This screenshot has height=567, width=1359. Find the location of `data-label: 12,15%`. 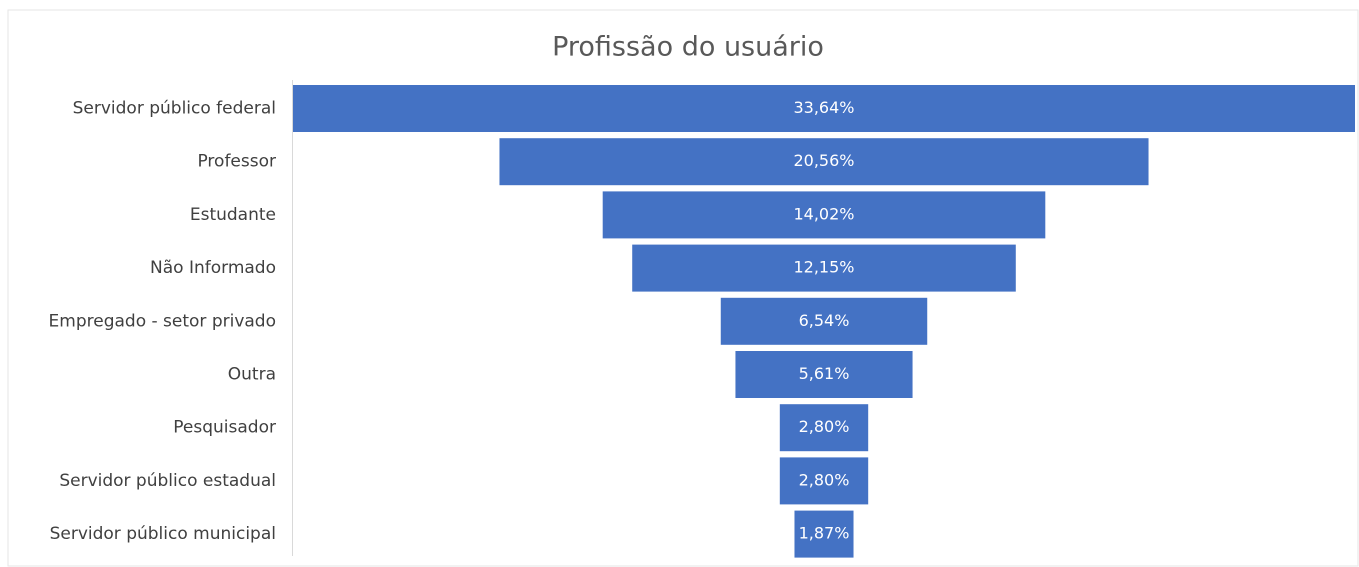

data-label: 12,15% is located at coordinates (823, 267).